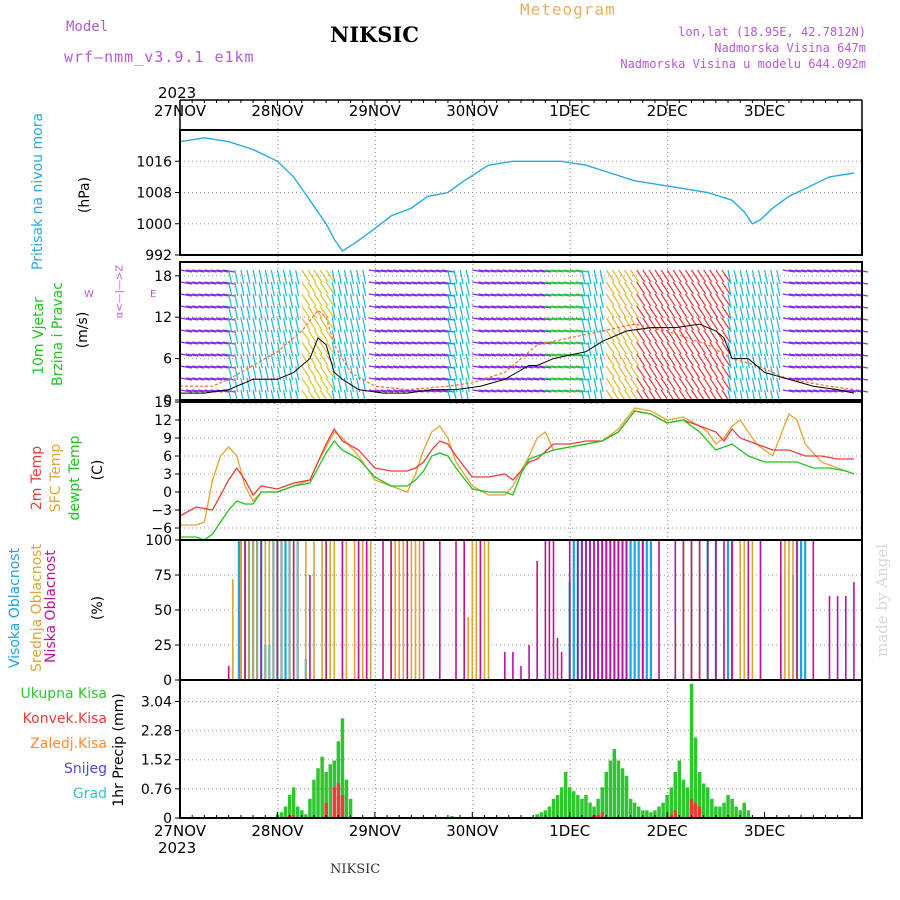 The image size is (900, 900). Describe the element at coordinates (163, 403) in the screenshot. I see `temperature-ytick-label: 15` at that location.